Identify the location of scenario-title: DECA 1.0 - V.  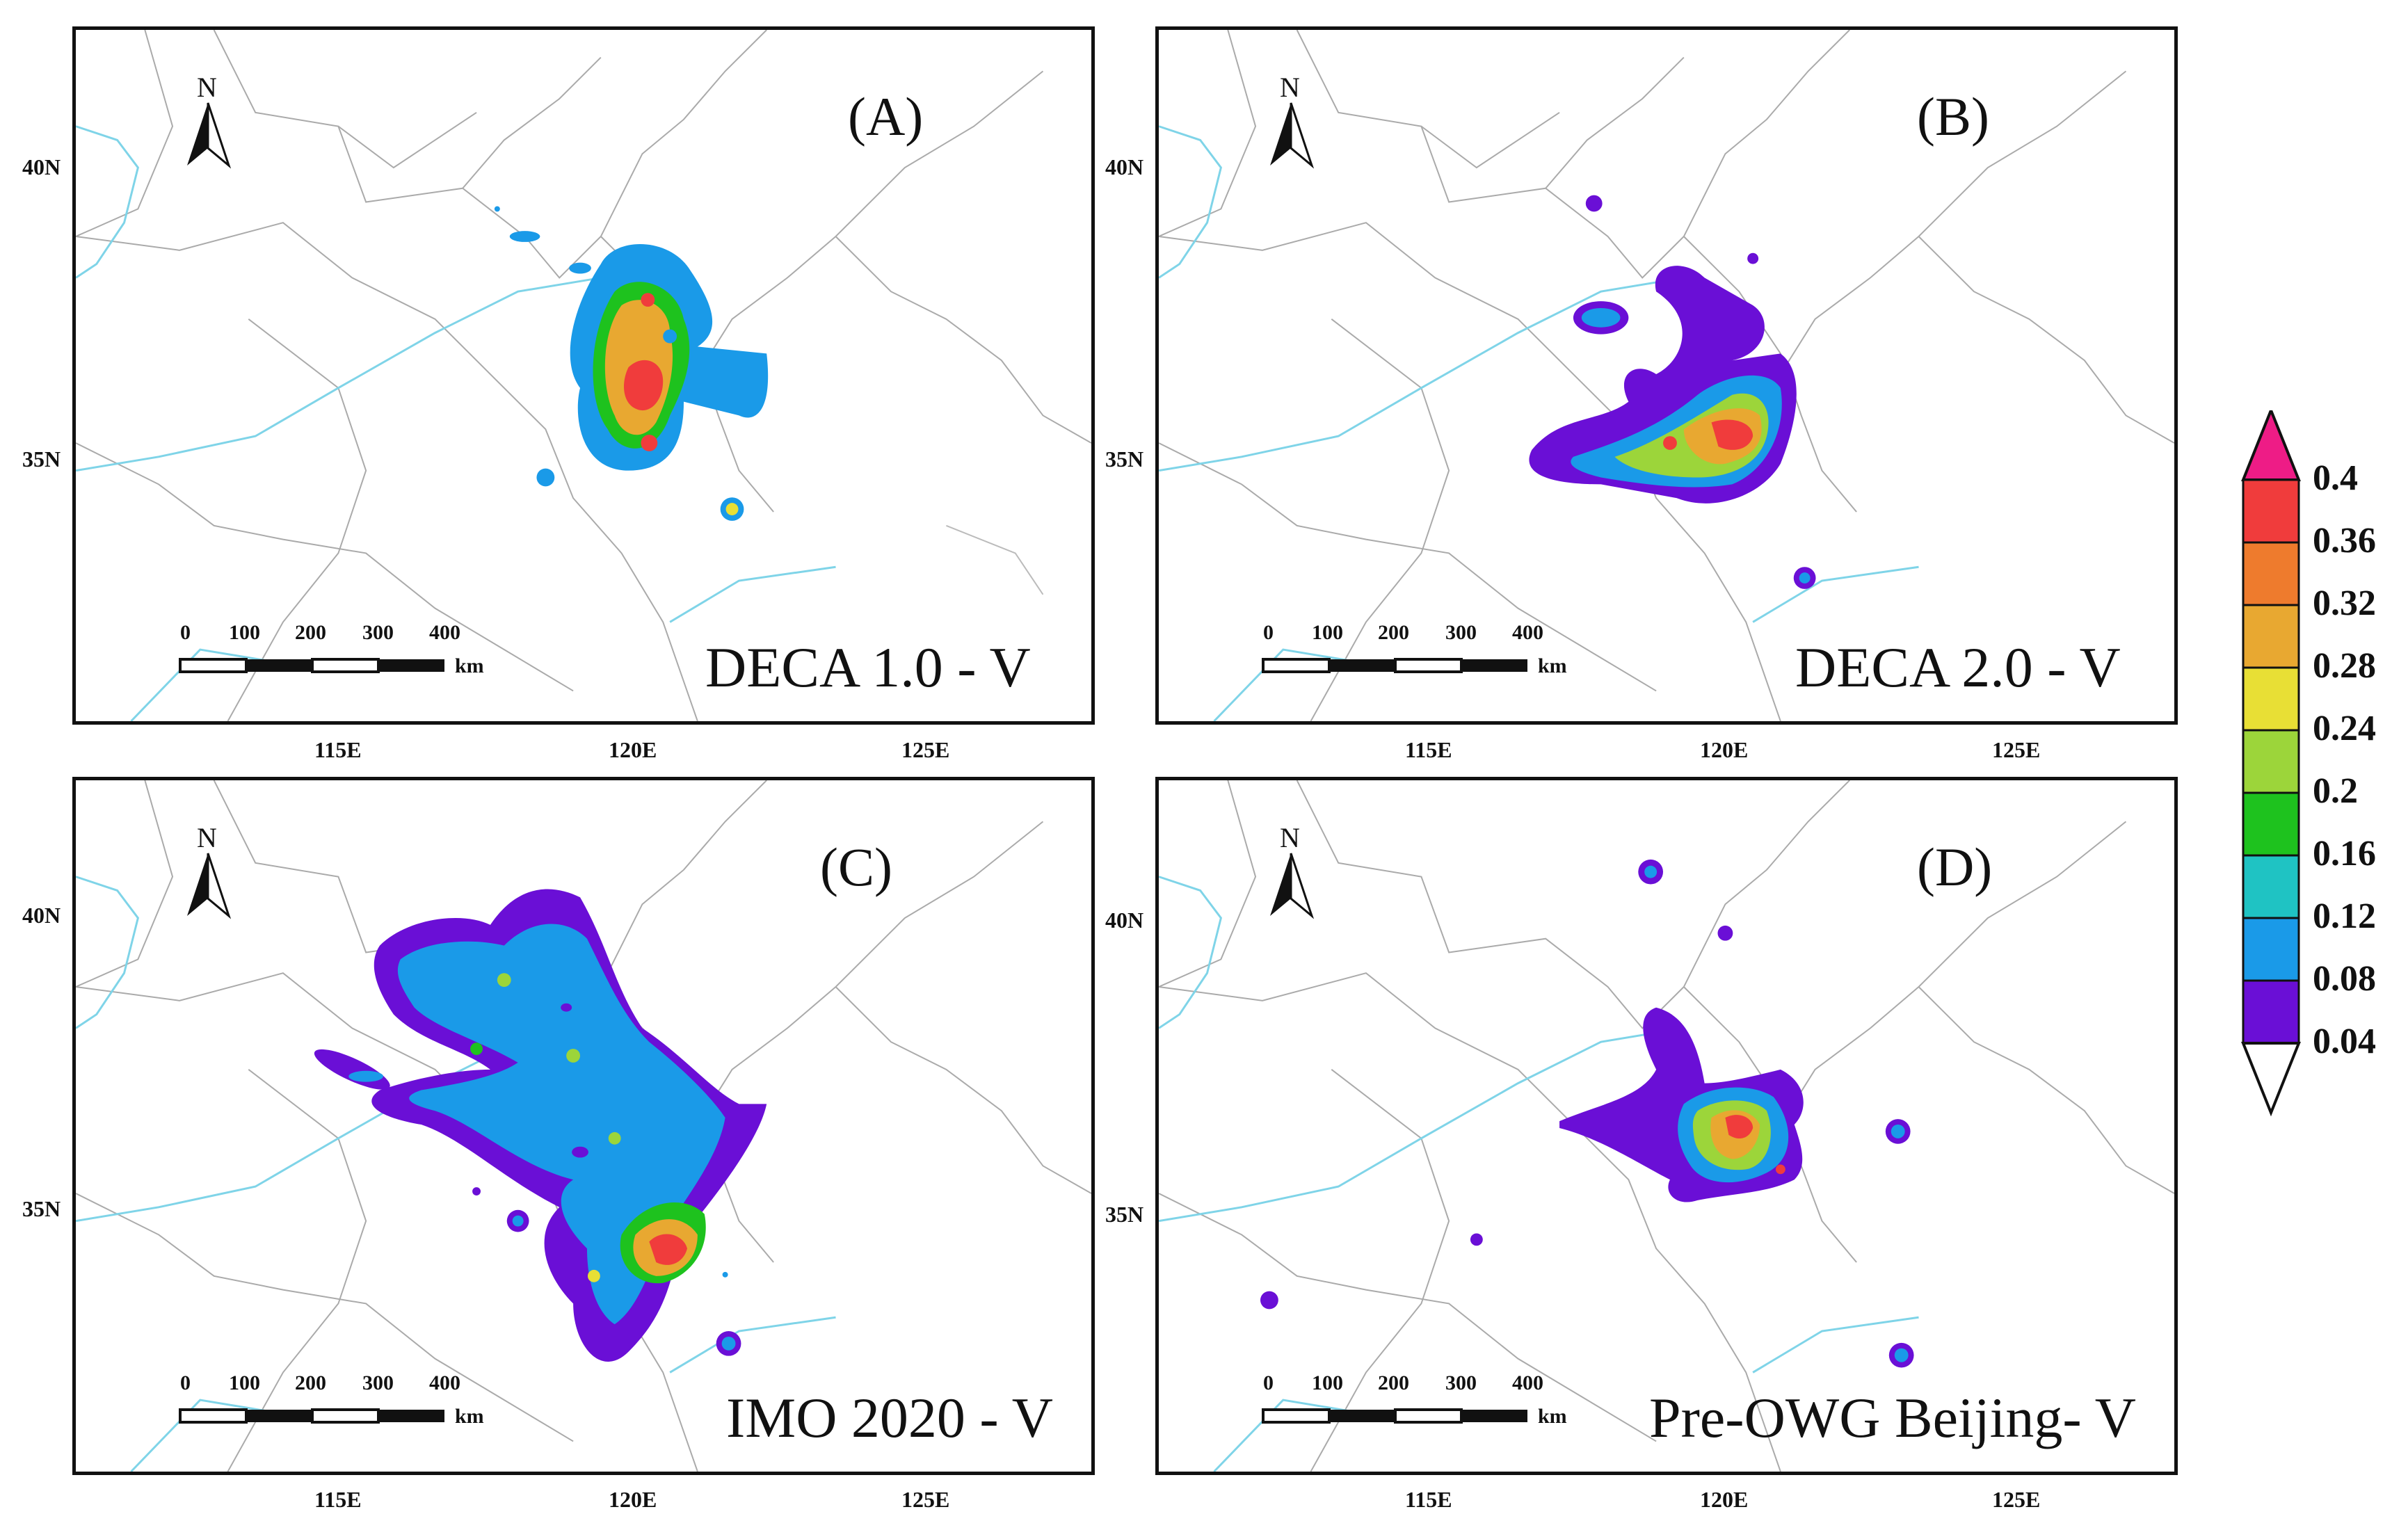
(868, 667).